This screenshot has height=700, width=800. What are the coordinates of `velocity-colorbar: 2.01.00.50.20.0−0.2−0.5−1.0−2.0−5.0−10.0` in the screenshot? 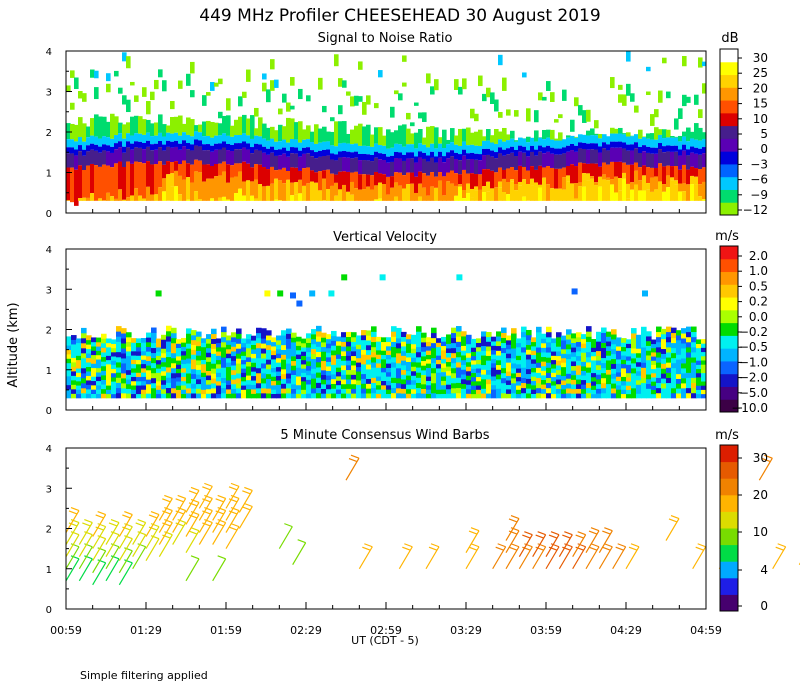 It's located at (743, 330).